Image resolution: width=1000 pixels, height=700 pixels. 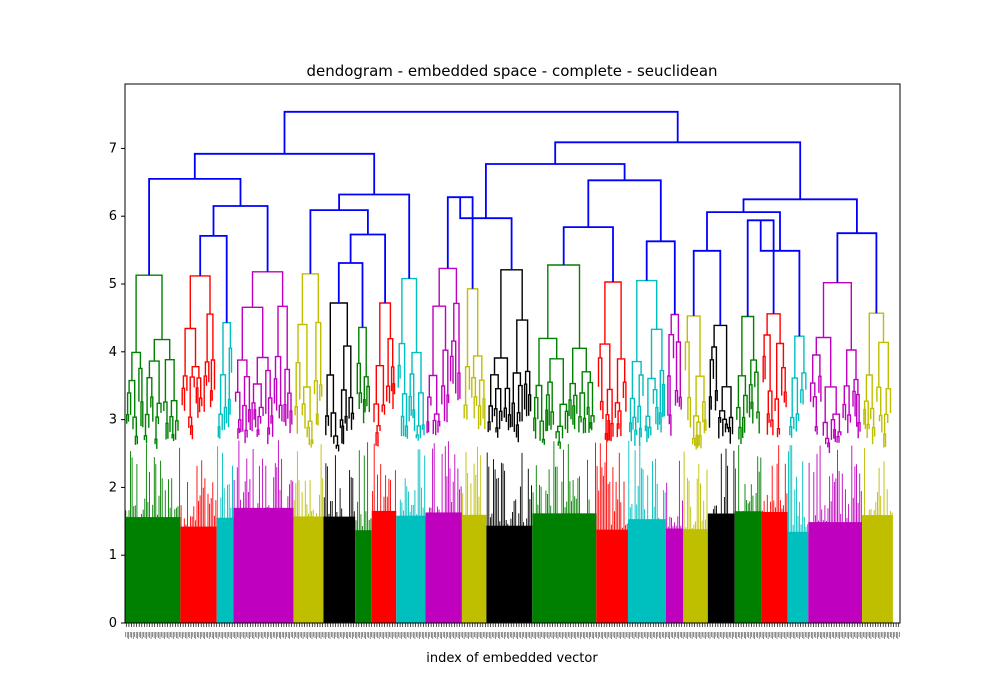 I want to click on y-tick-label: 1, so click(x=113, y=555).